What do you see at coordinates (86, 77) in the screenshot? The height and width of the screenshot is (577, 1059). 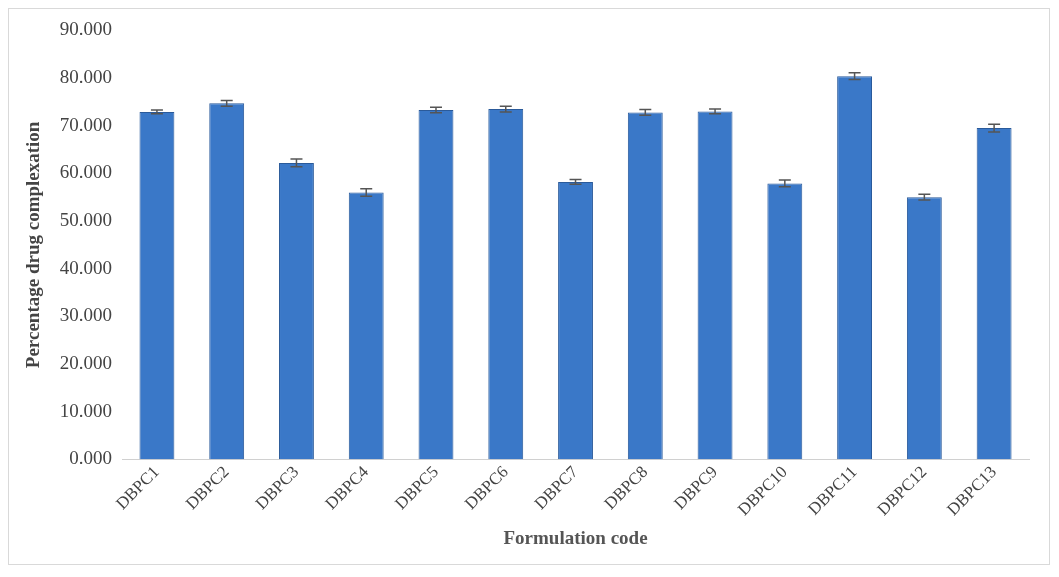 I see `y-tick-label: 80.000` at bounding box center [86, 77].